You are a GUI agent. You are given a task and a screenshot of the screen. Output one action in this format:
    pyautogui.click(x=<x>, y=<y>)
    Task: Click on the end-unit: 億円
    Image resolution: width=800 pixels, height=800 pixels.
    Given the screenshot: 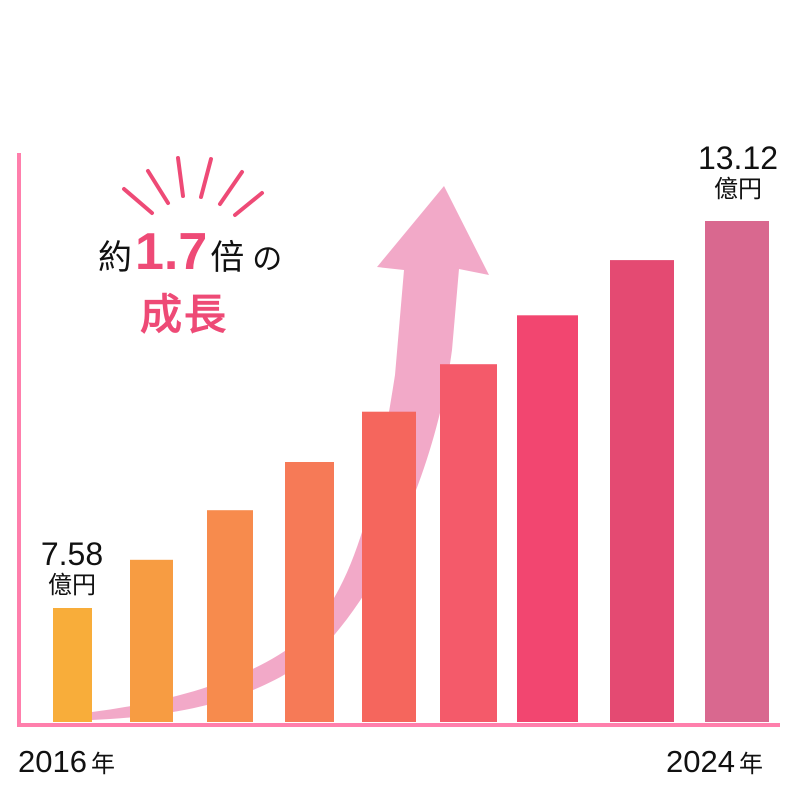 What is the action you would take?
    pyautogui.click(x=738, y=189)
    